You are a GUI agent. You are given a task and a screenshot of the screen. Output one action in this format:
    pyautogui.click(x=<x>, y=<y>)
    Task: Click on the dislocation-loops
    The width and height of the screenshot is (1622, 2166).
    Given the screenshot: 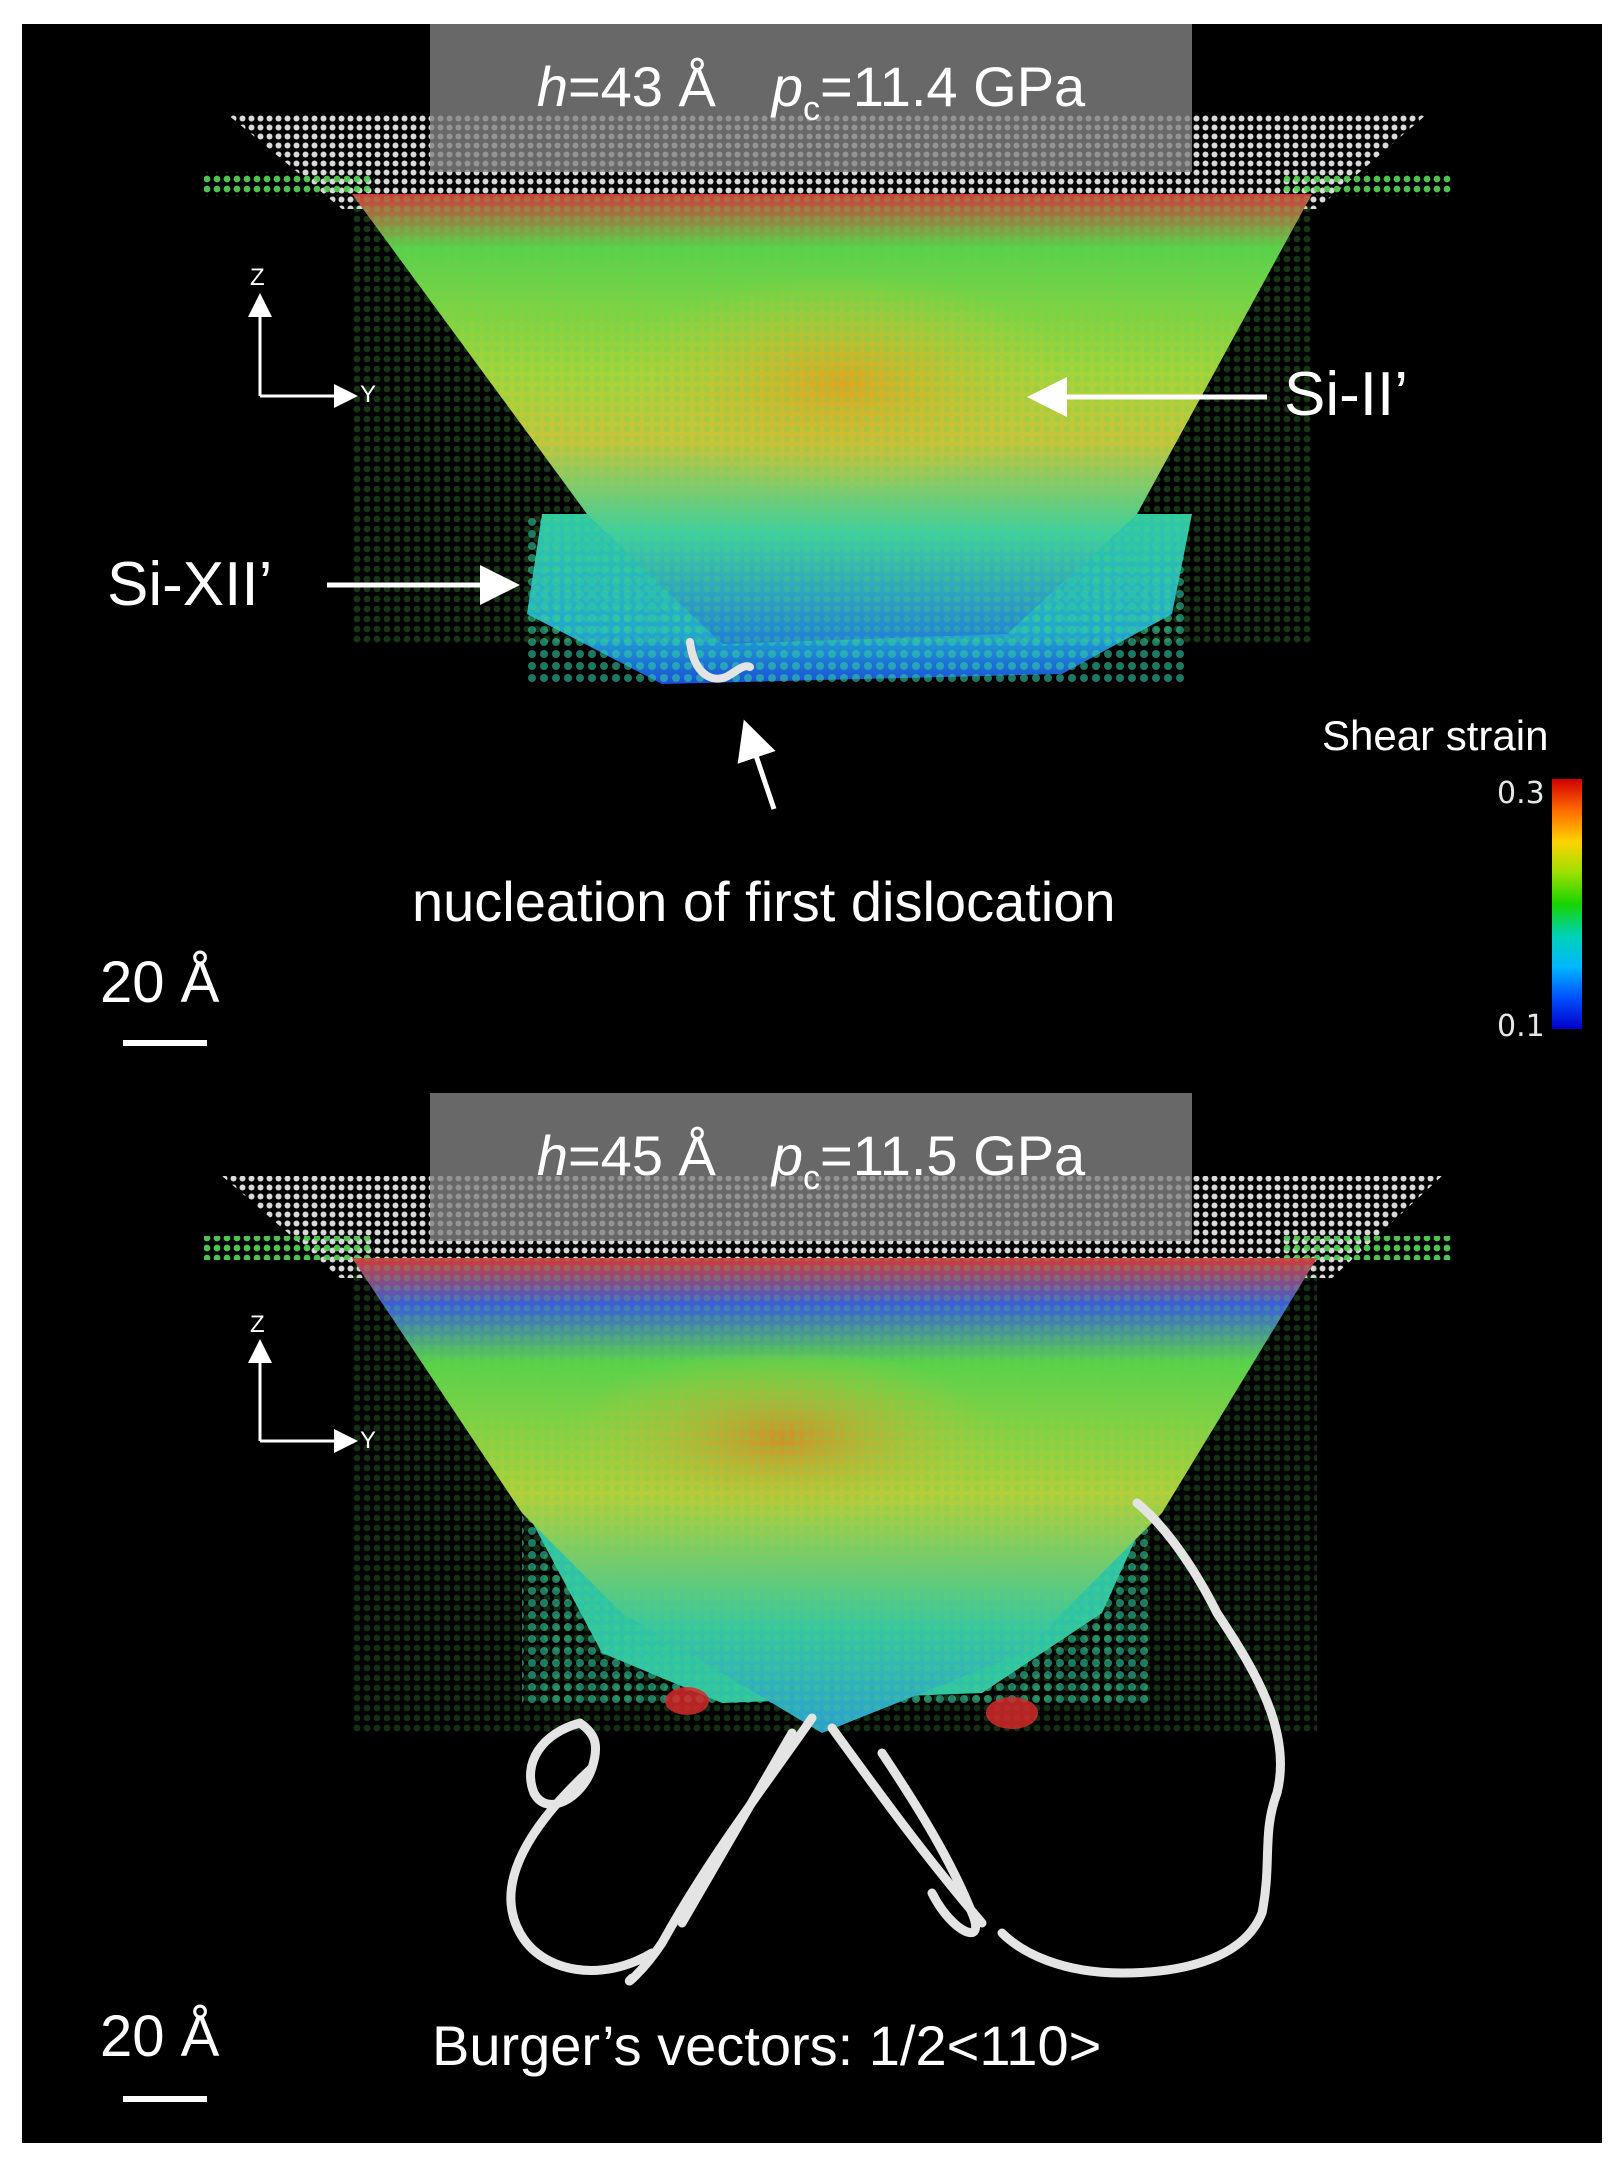 What is the action you would take?
    pyautogui.click(x=895, y=1742)
    